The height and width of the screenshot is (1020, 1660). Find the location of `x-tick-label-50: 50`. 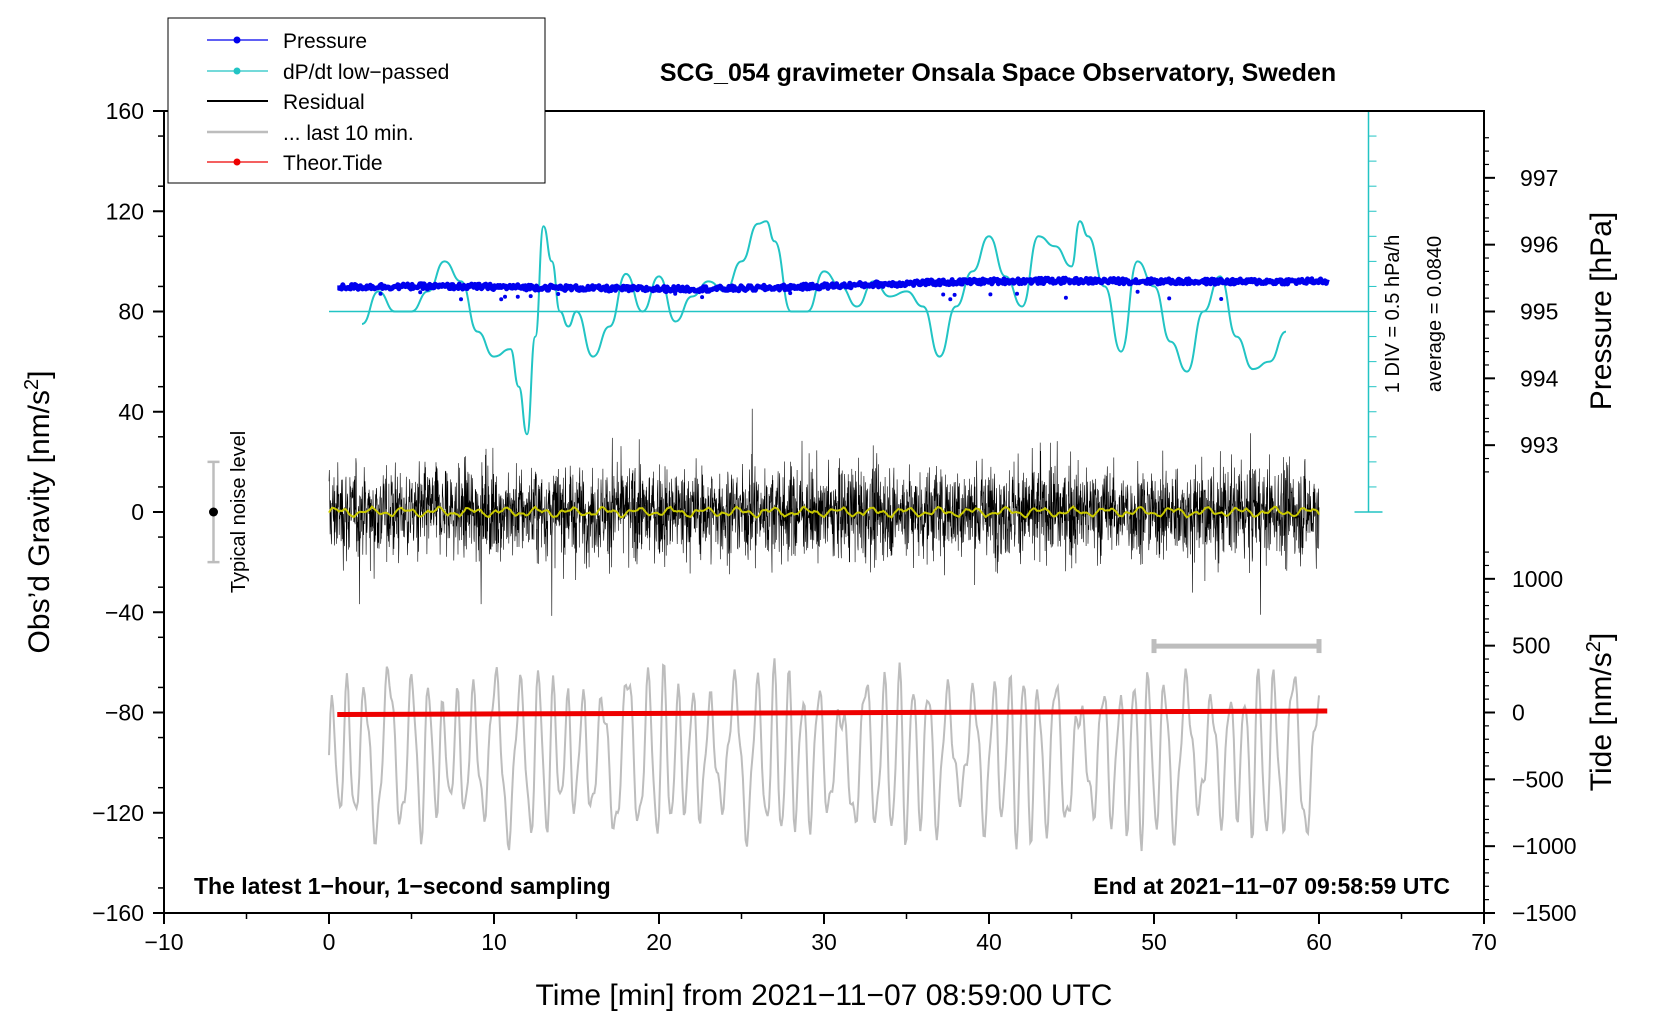

x-tick-label-50: 50 is located at coordinates (1154, 942).